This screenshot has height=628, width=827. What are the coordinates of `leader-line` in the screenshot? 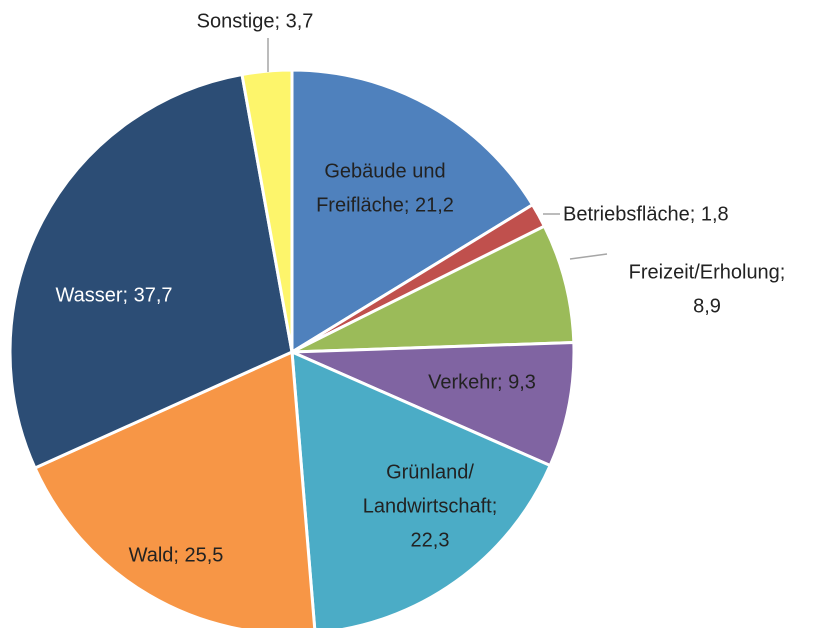 It's located at (588, 256).